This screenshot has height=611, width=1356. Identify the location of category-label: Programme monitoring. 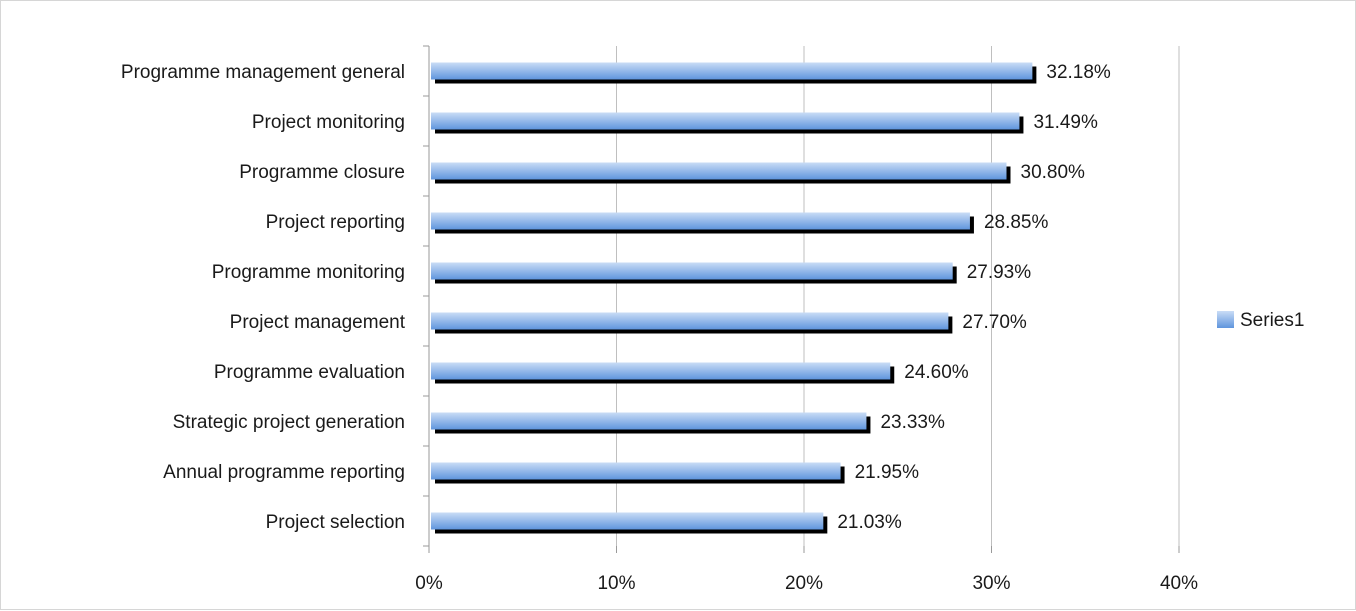
(308, 272).